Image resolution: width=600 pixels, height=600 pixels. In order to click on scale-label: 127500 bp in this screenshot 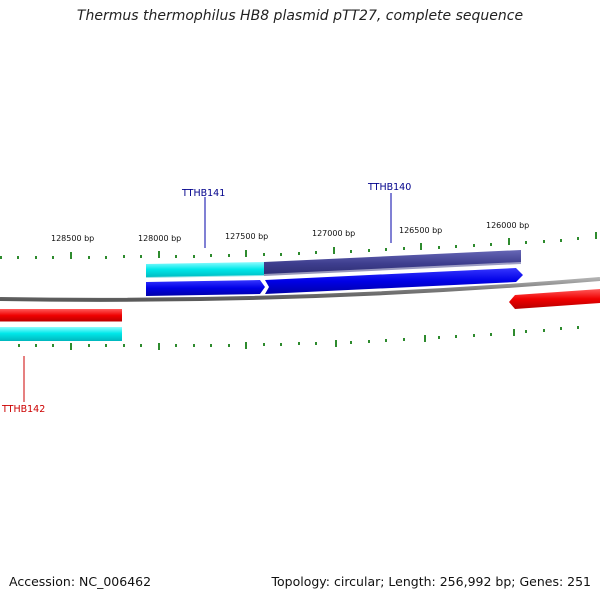, I will do `click(246, 236)`.